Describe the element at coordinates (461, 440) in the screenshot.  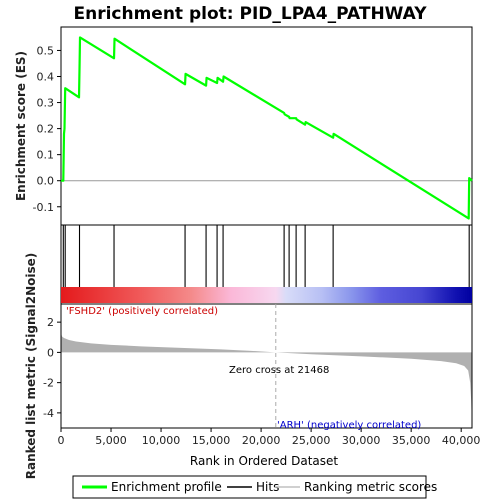
I see `x-tick-label: 40,000` at that location.